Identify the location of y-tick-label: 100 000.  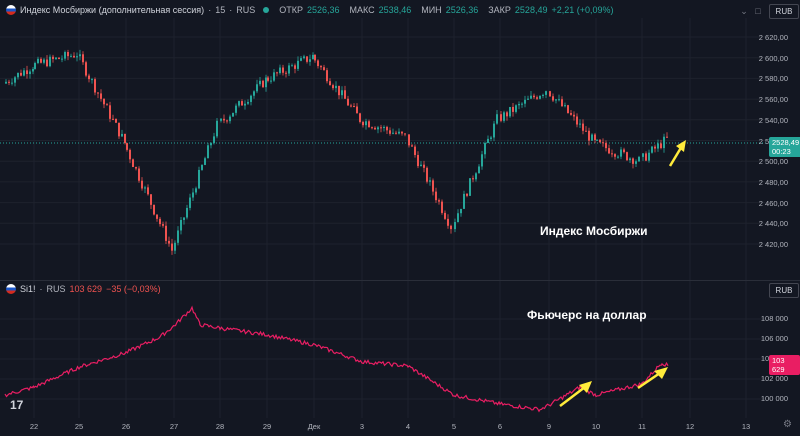
(774, 398).